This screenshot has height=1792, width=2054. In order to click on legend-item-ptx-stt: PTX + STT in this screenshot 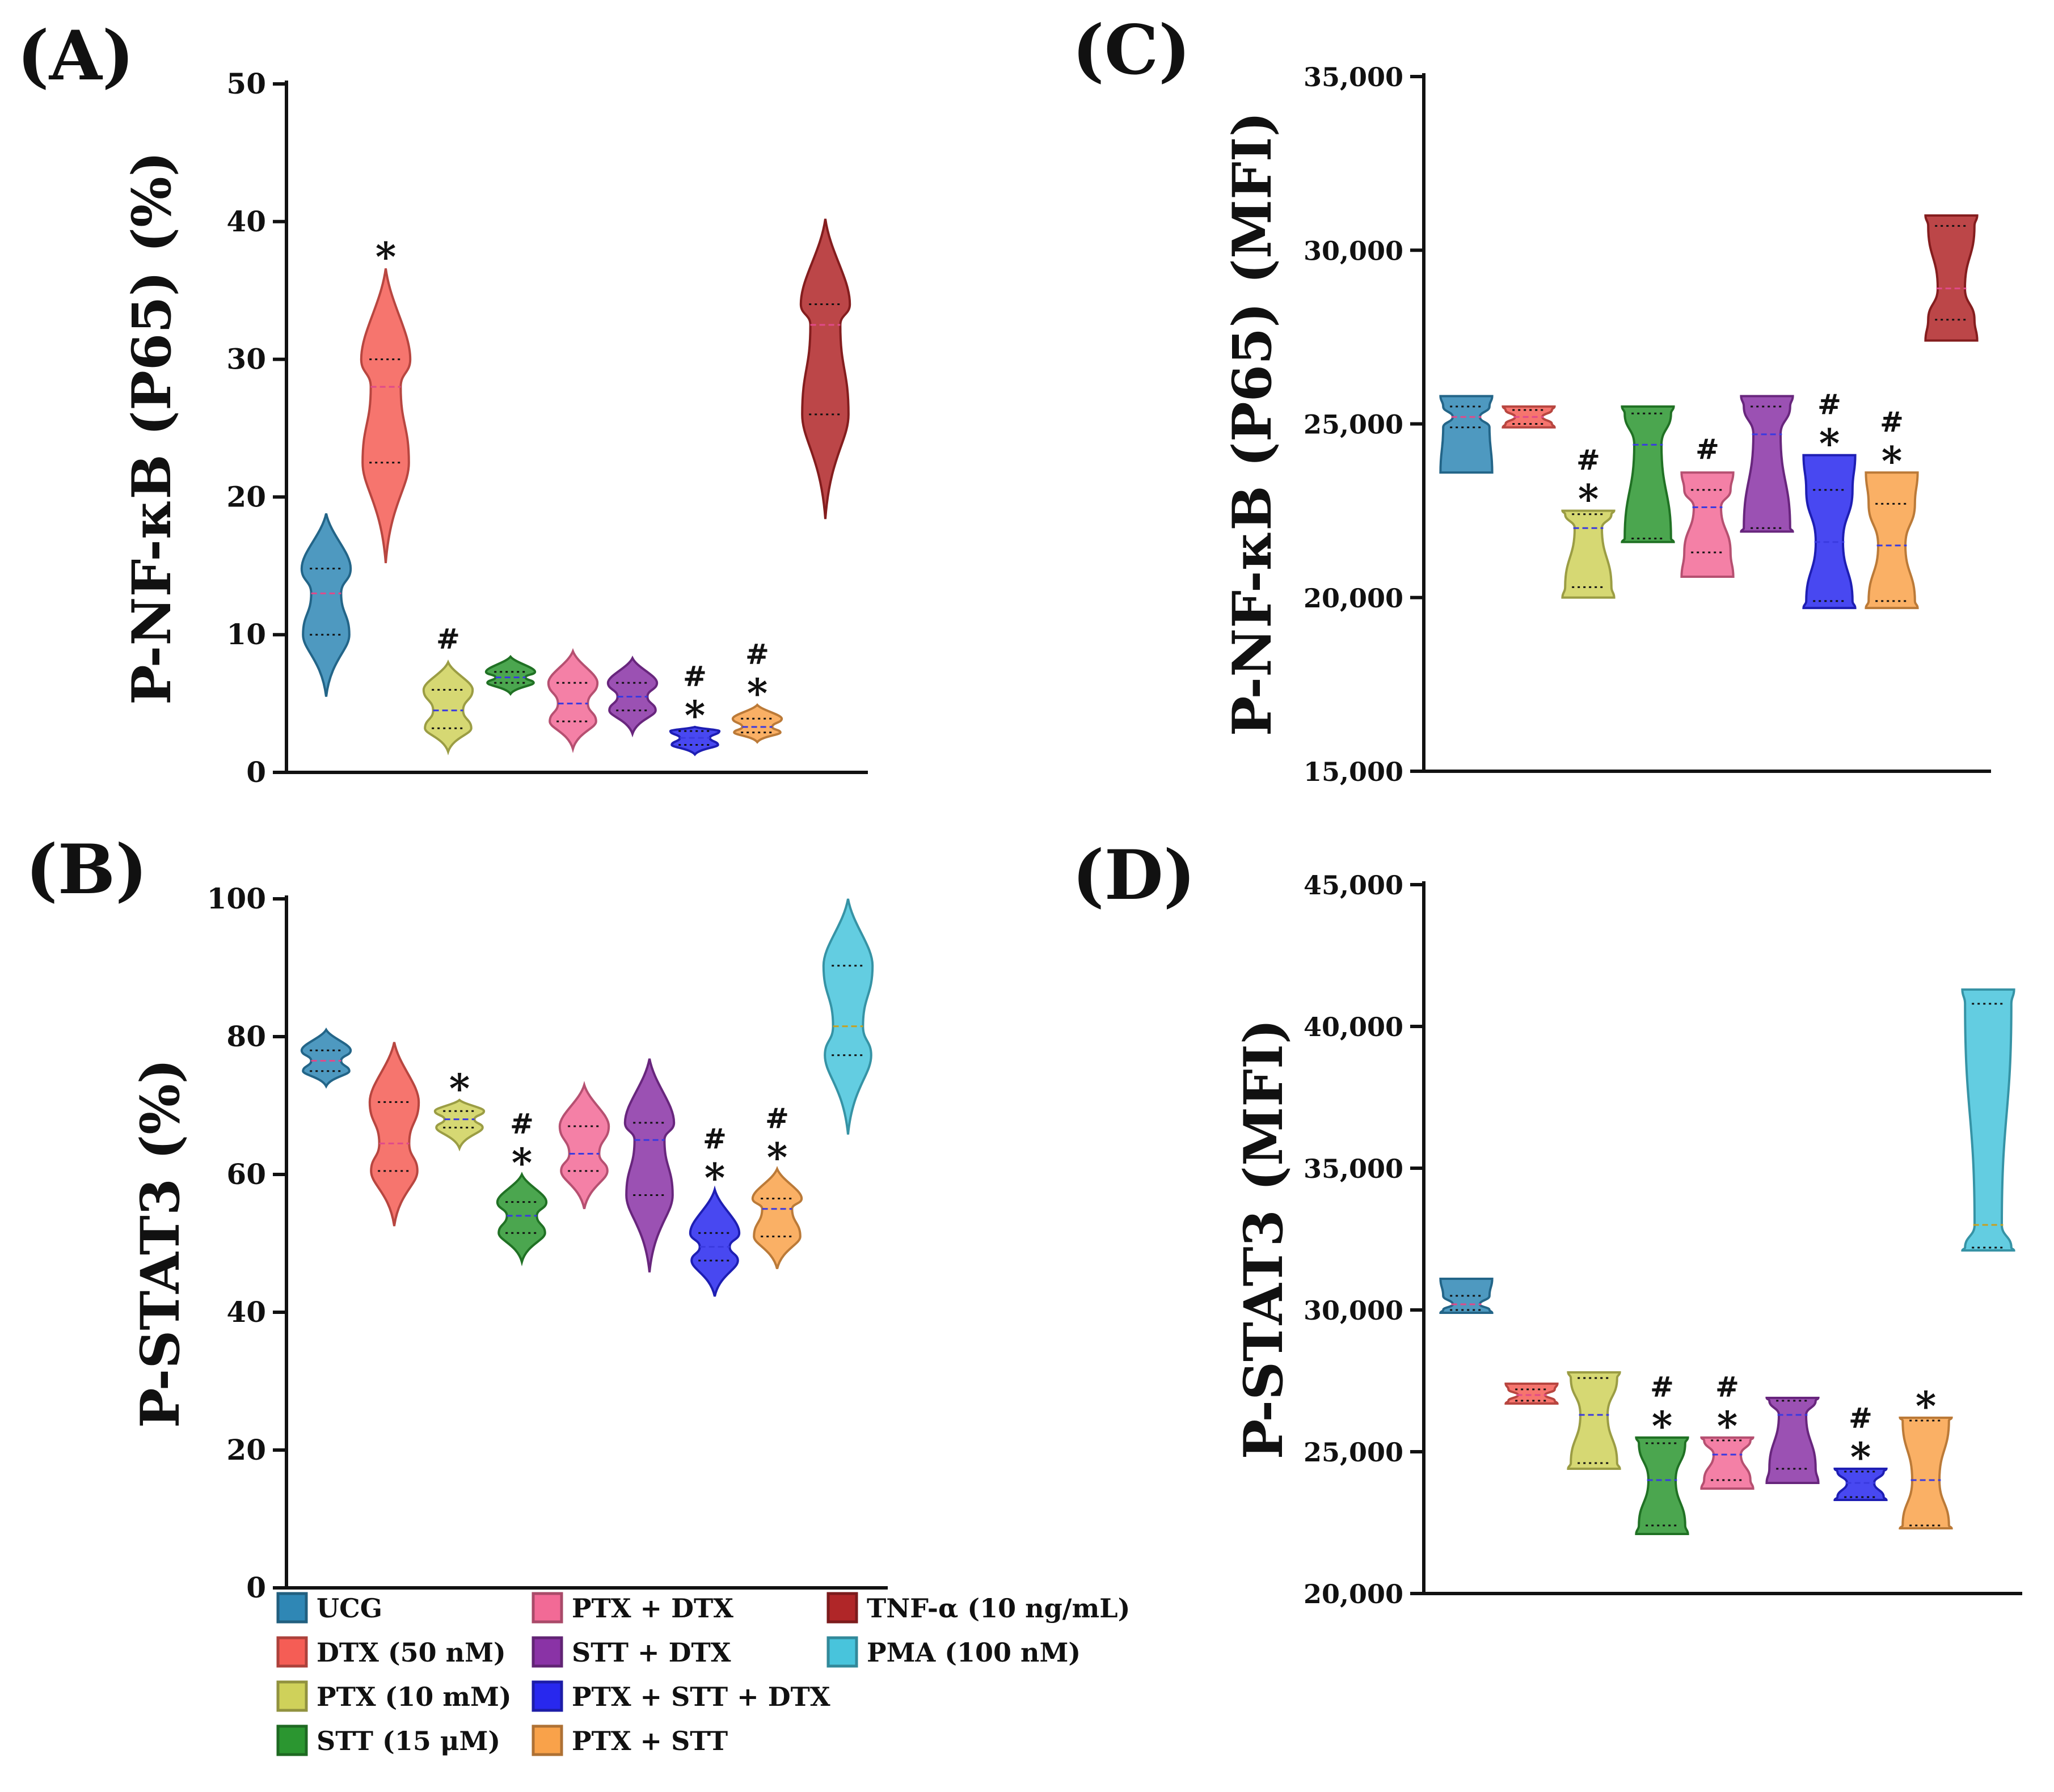, I will do `click(630, 1741)`.